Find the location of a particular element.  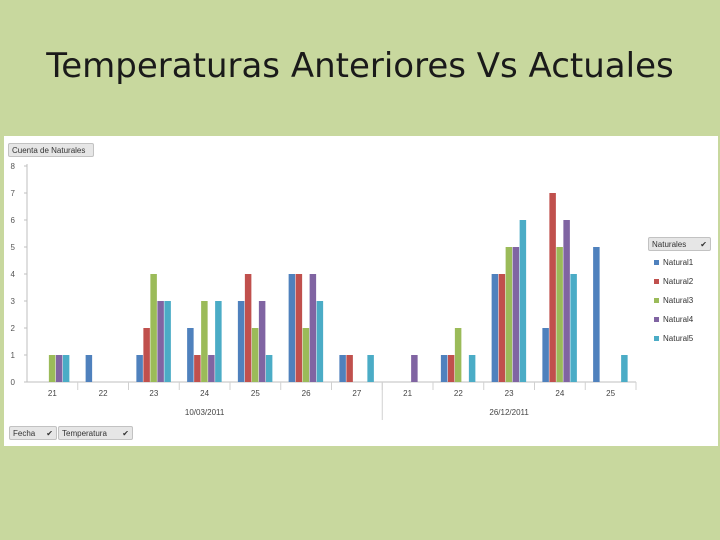

values-field-label: Cuenta de Naturales is located at coordinates (49, 150).